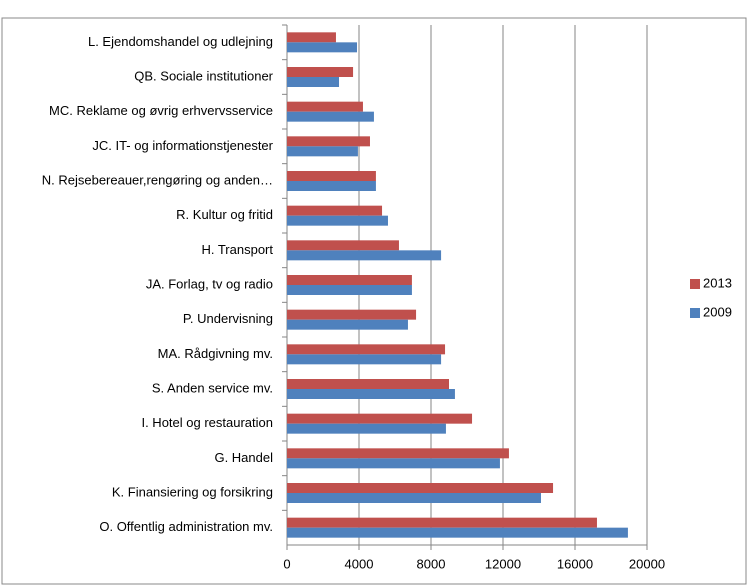 The height and width of the screenshot is (586, 749). I want to click on x-tick-label: 20000, so click(647, 563).